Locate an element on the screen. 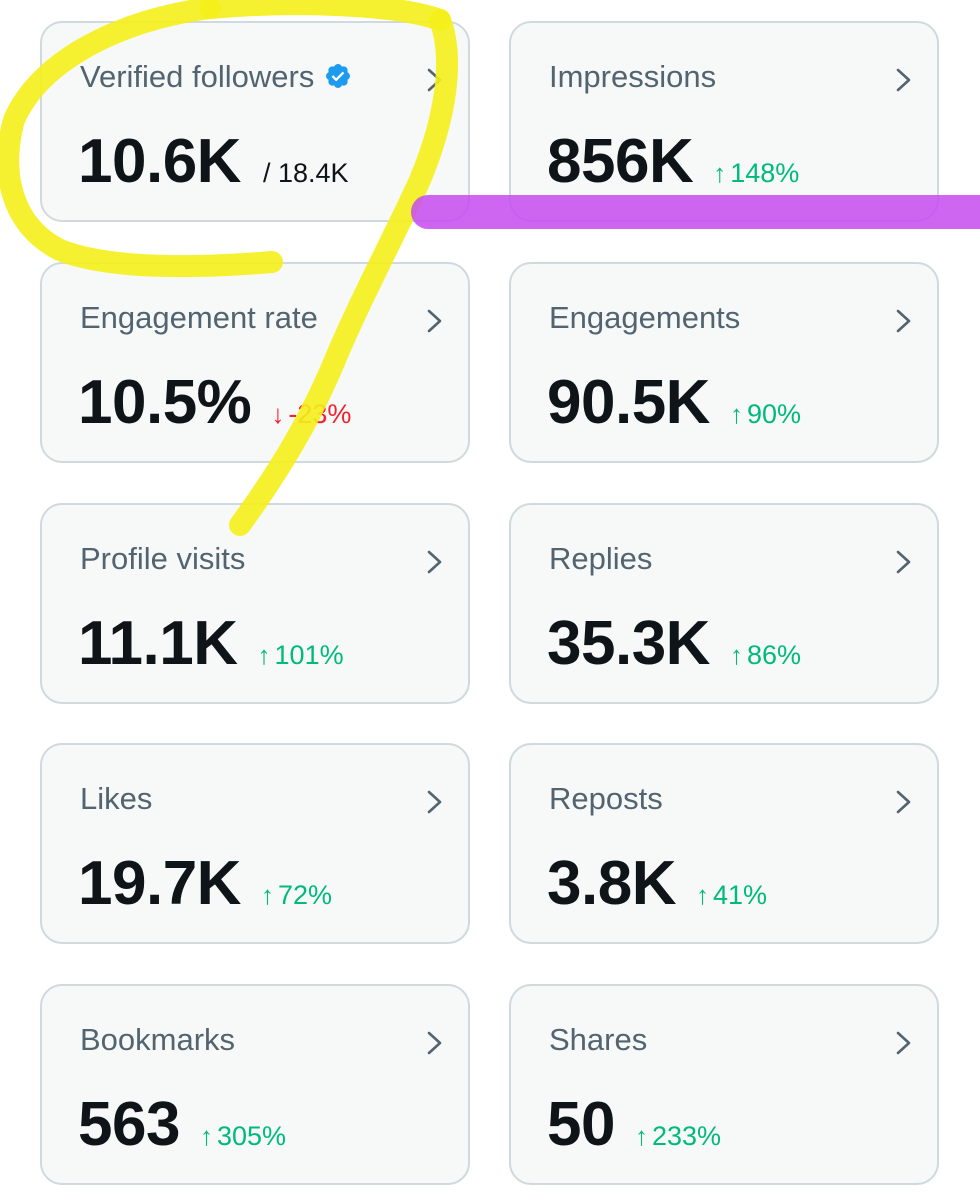 This screenshot has width=980, height=1200. card-value: 19.7K is located at coordinates (159, 883).